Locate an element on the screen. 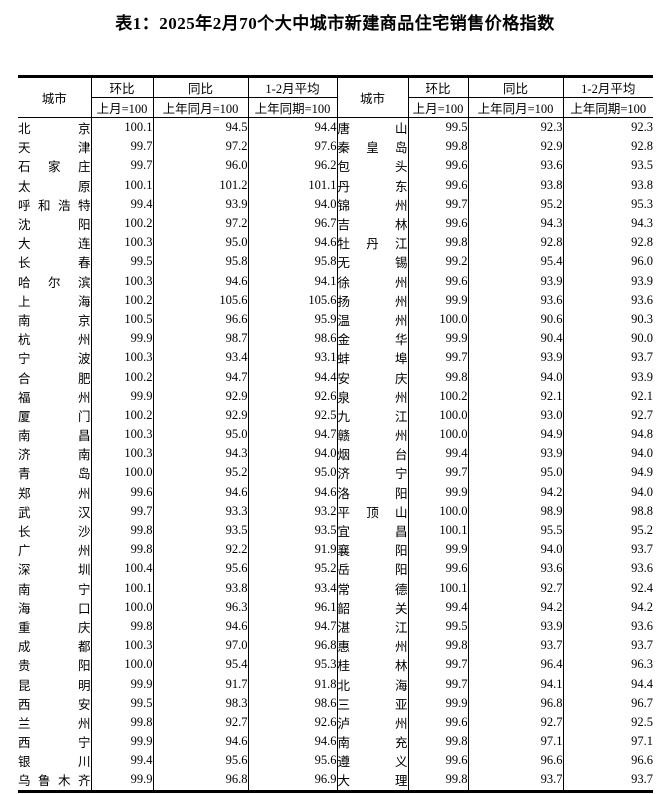  left-avg-value: 93.5 is located at coordinates (292, 530).